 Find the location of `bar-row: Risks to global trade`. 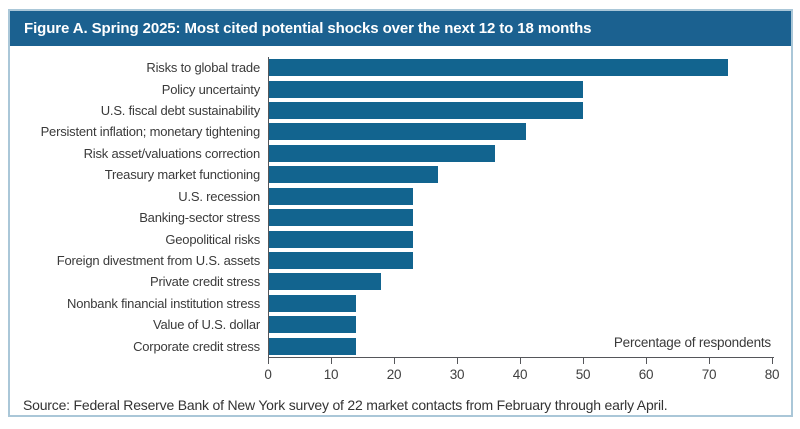

bar-row: Risks to global trade is located at coordinates (400, 67).